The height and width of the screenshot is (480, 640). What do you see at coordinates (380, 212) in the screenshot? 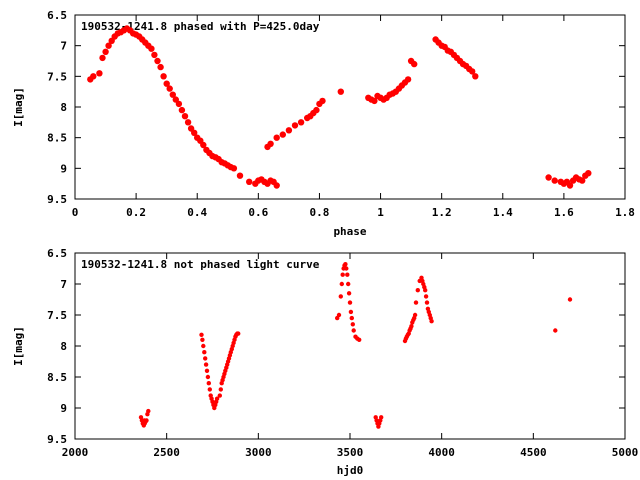
I see `x-tick-label: 1` at bounding box center [380, 212].